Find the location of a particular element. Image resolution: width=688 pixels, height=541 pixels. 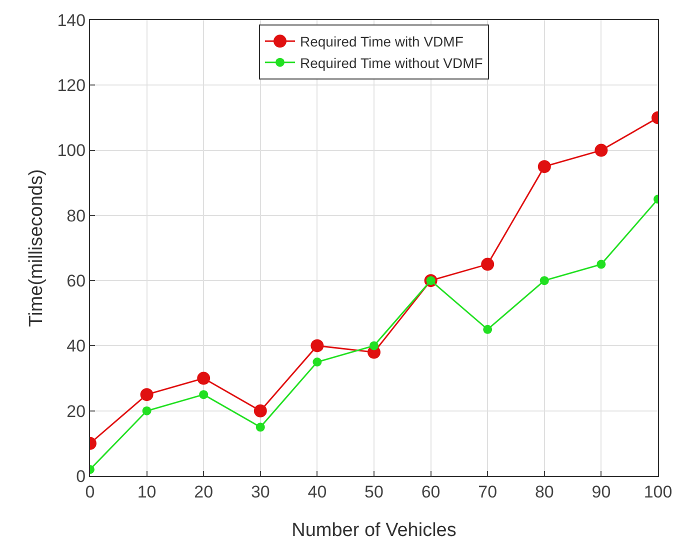

x-tick-label: 40 is located at coordinates (317, 492).